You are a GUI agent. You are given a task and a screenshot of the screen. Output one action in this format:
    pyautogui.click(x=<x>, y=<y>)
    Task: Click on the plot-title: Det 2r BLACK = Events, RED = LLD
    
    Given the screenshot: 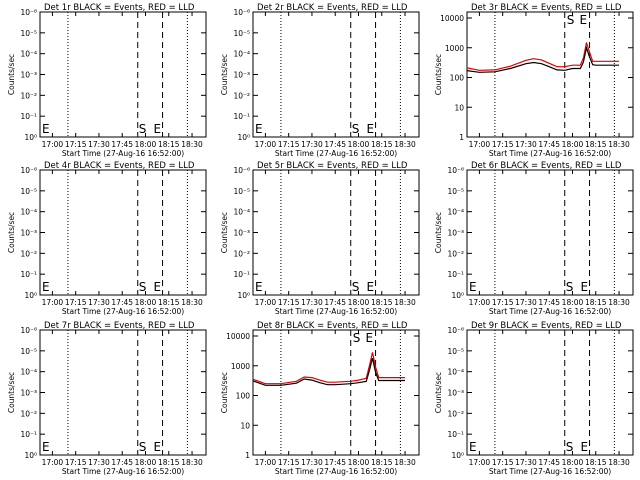 What is the action you would take?
    pyautogui.click(x=332, y=8)
    